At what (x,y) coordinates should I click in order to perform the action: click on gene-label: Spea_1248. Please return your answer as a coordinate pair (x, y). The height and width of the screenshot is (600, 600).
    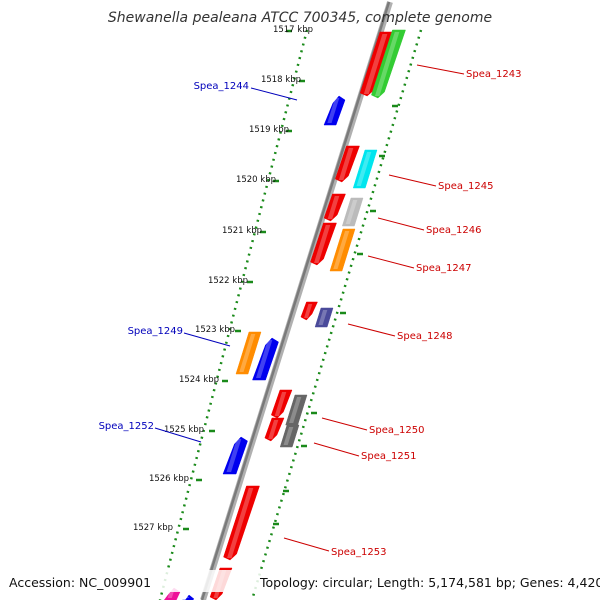
    Looking at the image, I should click on (424, 336).